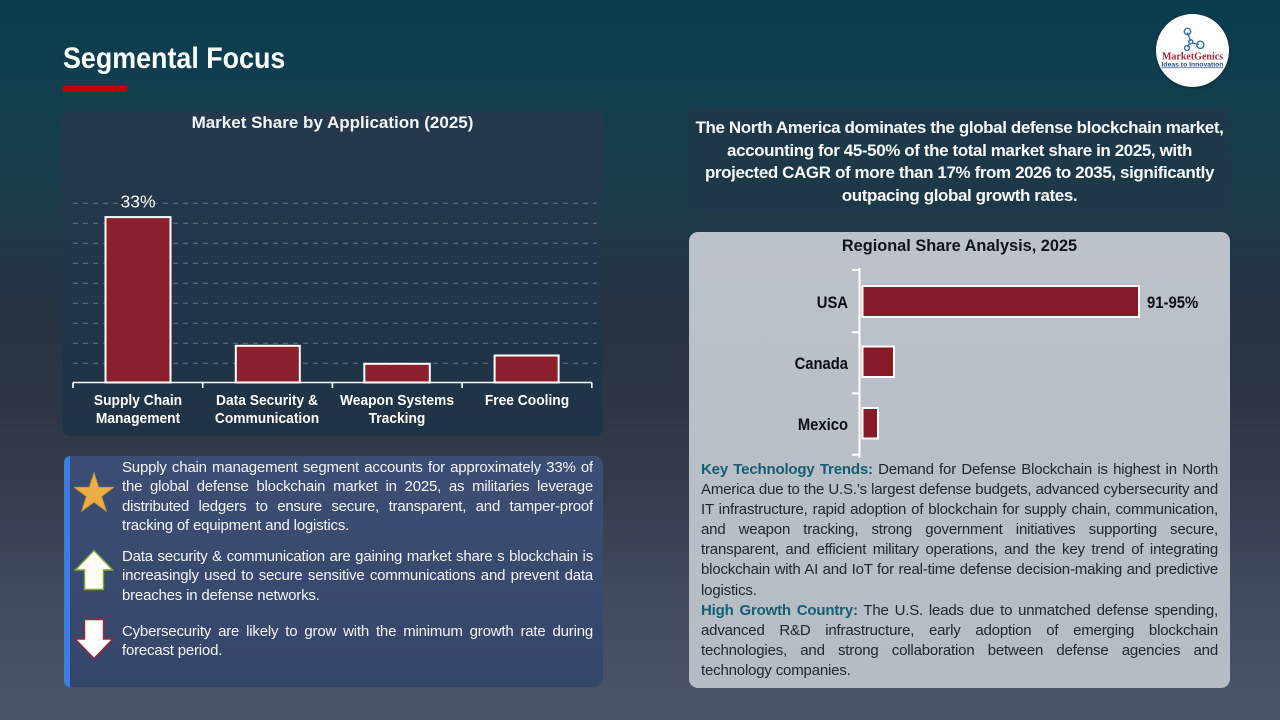 The image size is (1280, 720). What do you see at coordinates (1193, 64) in the screenshot?
I see `svg-text: Ideas to Innovation` at bounding box center [1193, 64].